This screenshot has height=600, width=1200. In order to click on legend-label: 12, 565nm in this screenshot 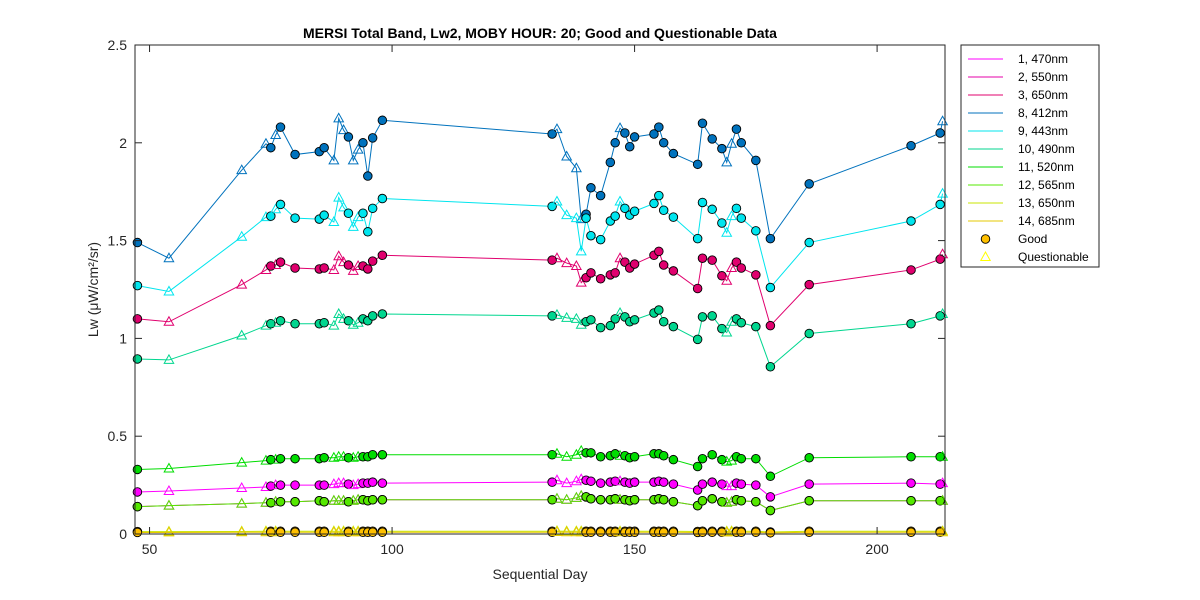, I will do `click(1046, 185)`.